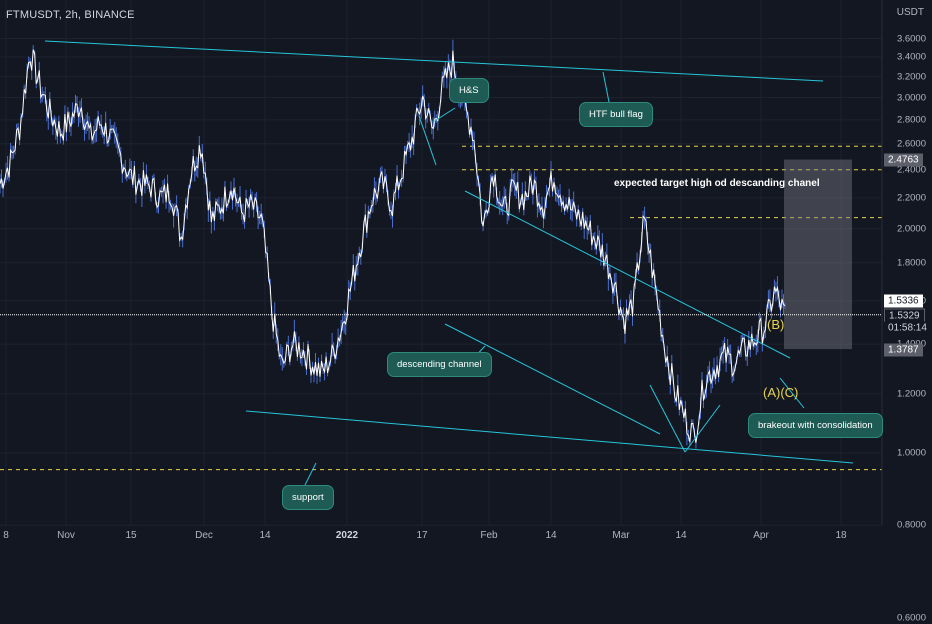  Describe the element at coordinates (910, 12) in the screenshot. I see `axis-currency: USDT` at that location.